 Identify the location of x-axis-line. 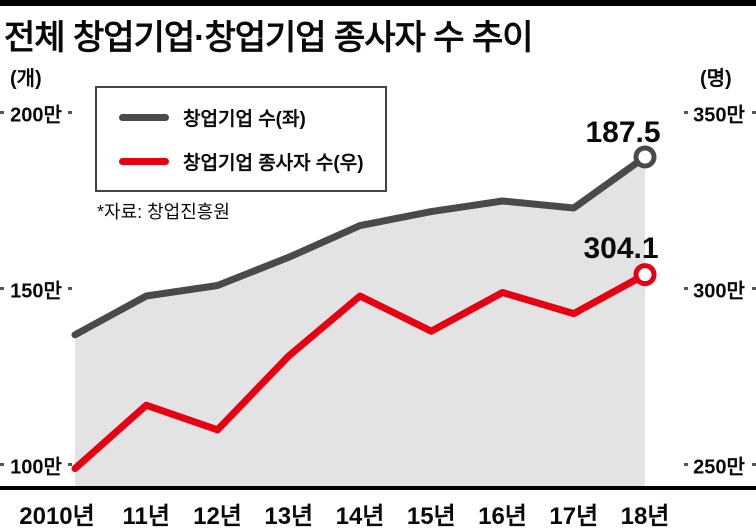
(378, 488).